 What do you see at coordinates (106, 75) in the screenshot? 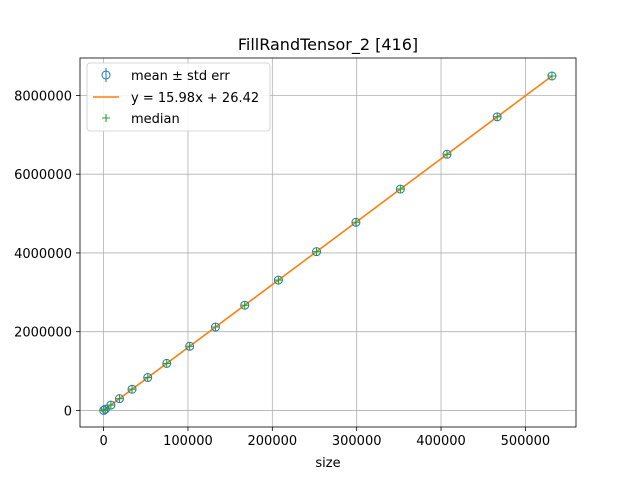
I see `legend-mean-marker` at bounding box center [106, 75].